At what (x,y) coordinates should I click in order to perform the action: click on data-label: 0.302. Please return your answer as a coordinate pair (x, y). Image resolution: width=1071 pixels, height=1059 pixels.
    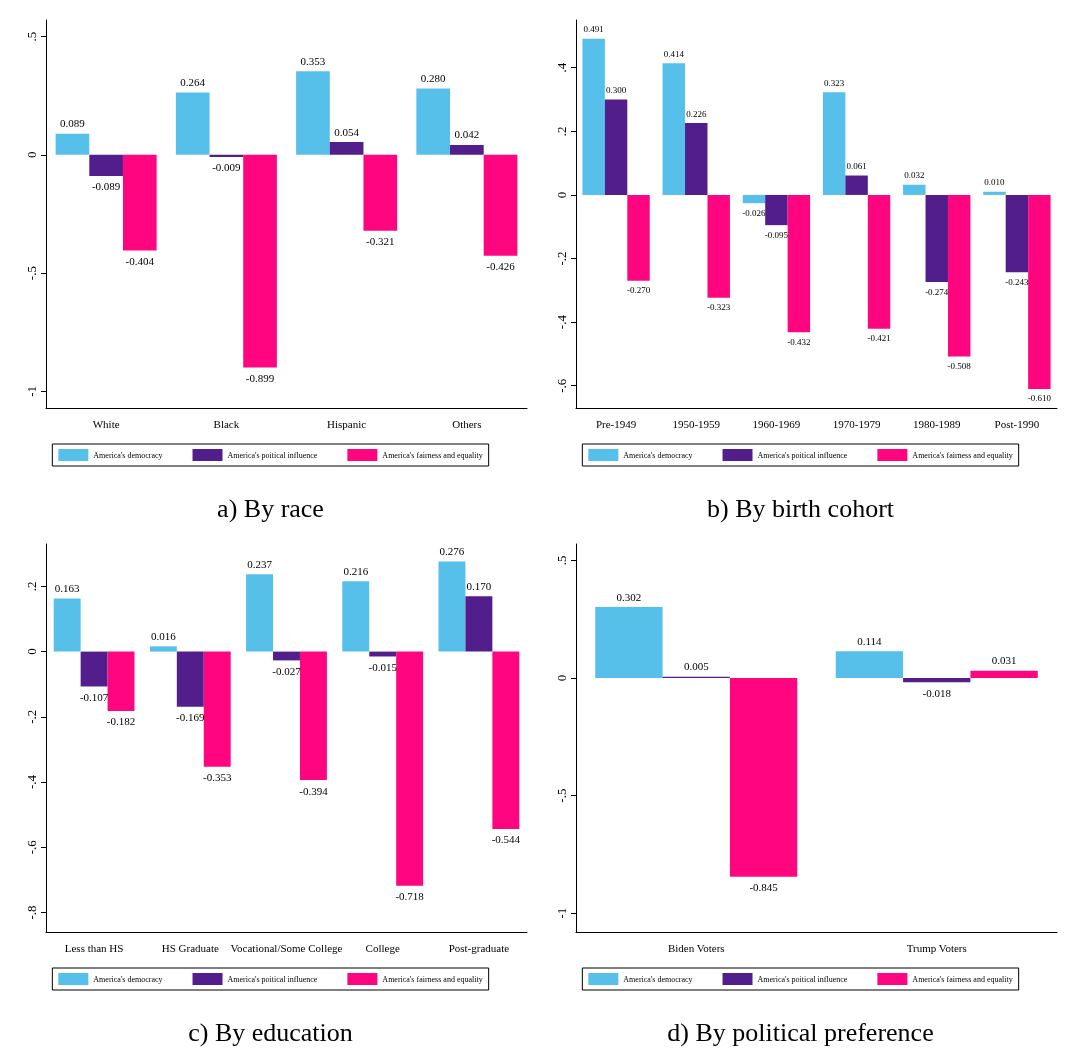
    Looking at the image, I should click on (629, 596).